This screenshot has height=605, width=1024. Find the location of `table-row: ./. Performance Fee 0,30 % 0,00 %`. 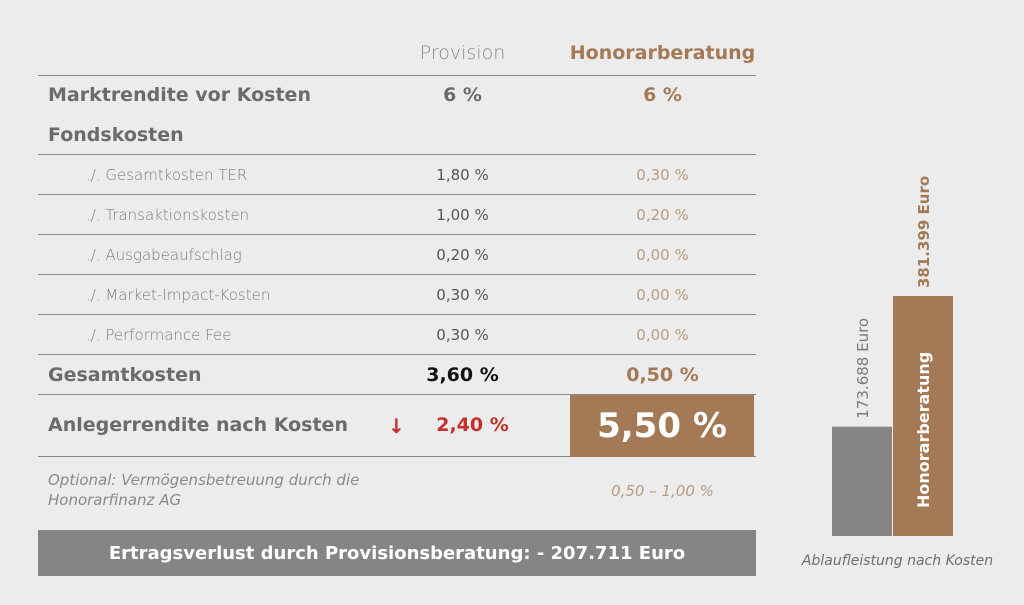

table-row: ./. Performance Fee 0,30 % 0,00 % is located at coordinates (397, 338).